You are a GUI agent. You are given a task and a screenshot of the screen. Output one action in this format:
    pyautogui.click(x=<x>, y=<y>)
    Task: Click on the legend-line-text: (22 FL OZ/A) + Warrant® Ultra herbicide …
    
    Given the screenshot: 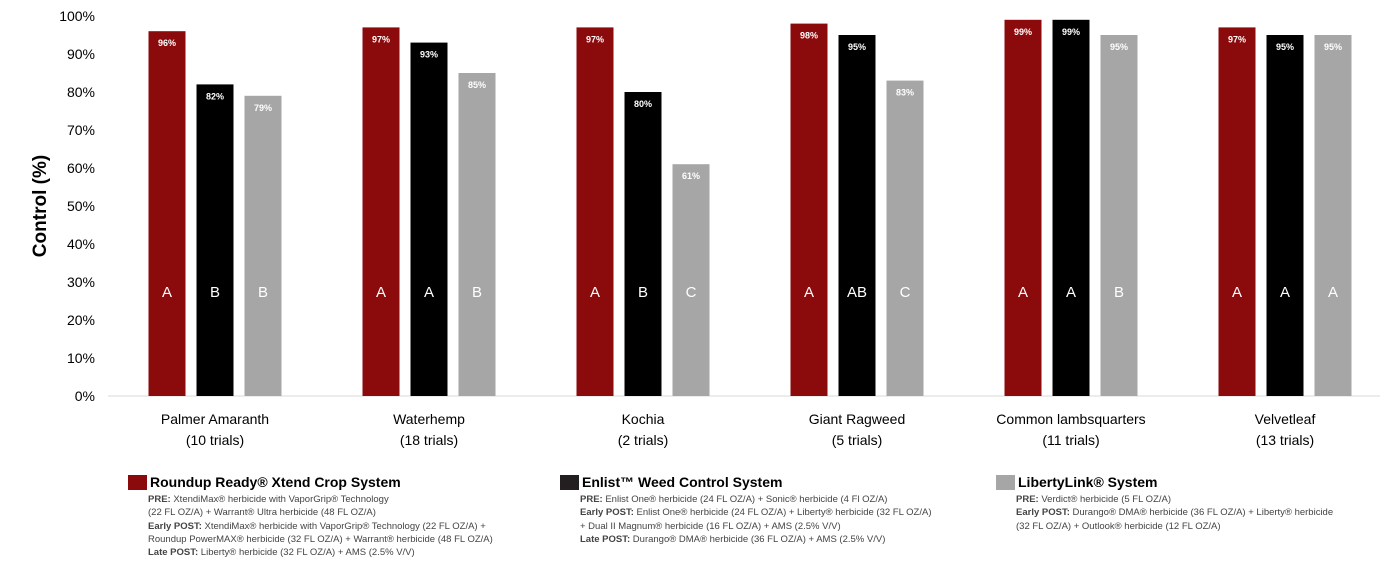 What is the action you would take?
    pyautogui.click(x=262, y=513)
    